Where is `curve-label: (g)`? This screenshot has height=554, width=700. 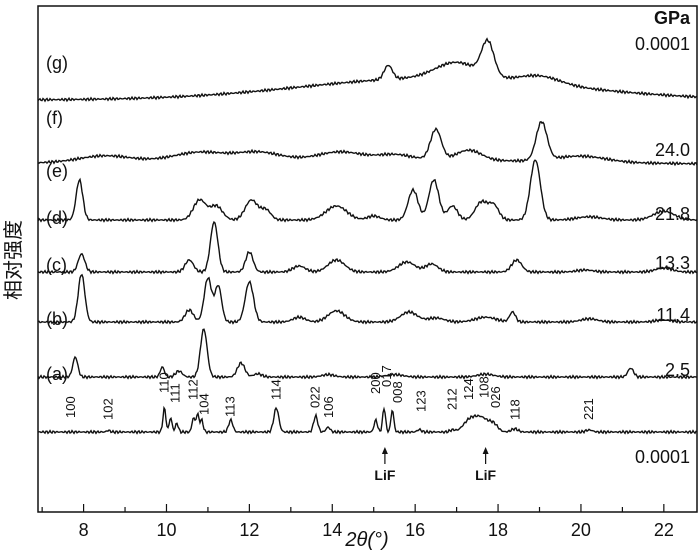
curve-label: (g) is located at coordinates (57, 63).